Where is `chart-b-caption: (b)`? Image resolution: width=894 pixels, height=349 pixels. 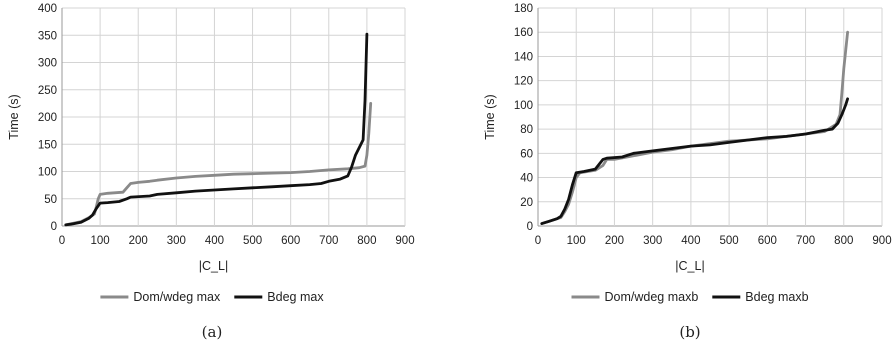 chart-b-caption: (b) is located at coordinates (689, 332).